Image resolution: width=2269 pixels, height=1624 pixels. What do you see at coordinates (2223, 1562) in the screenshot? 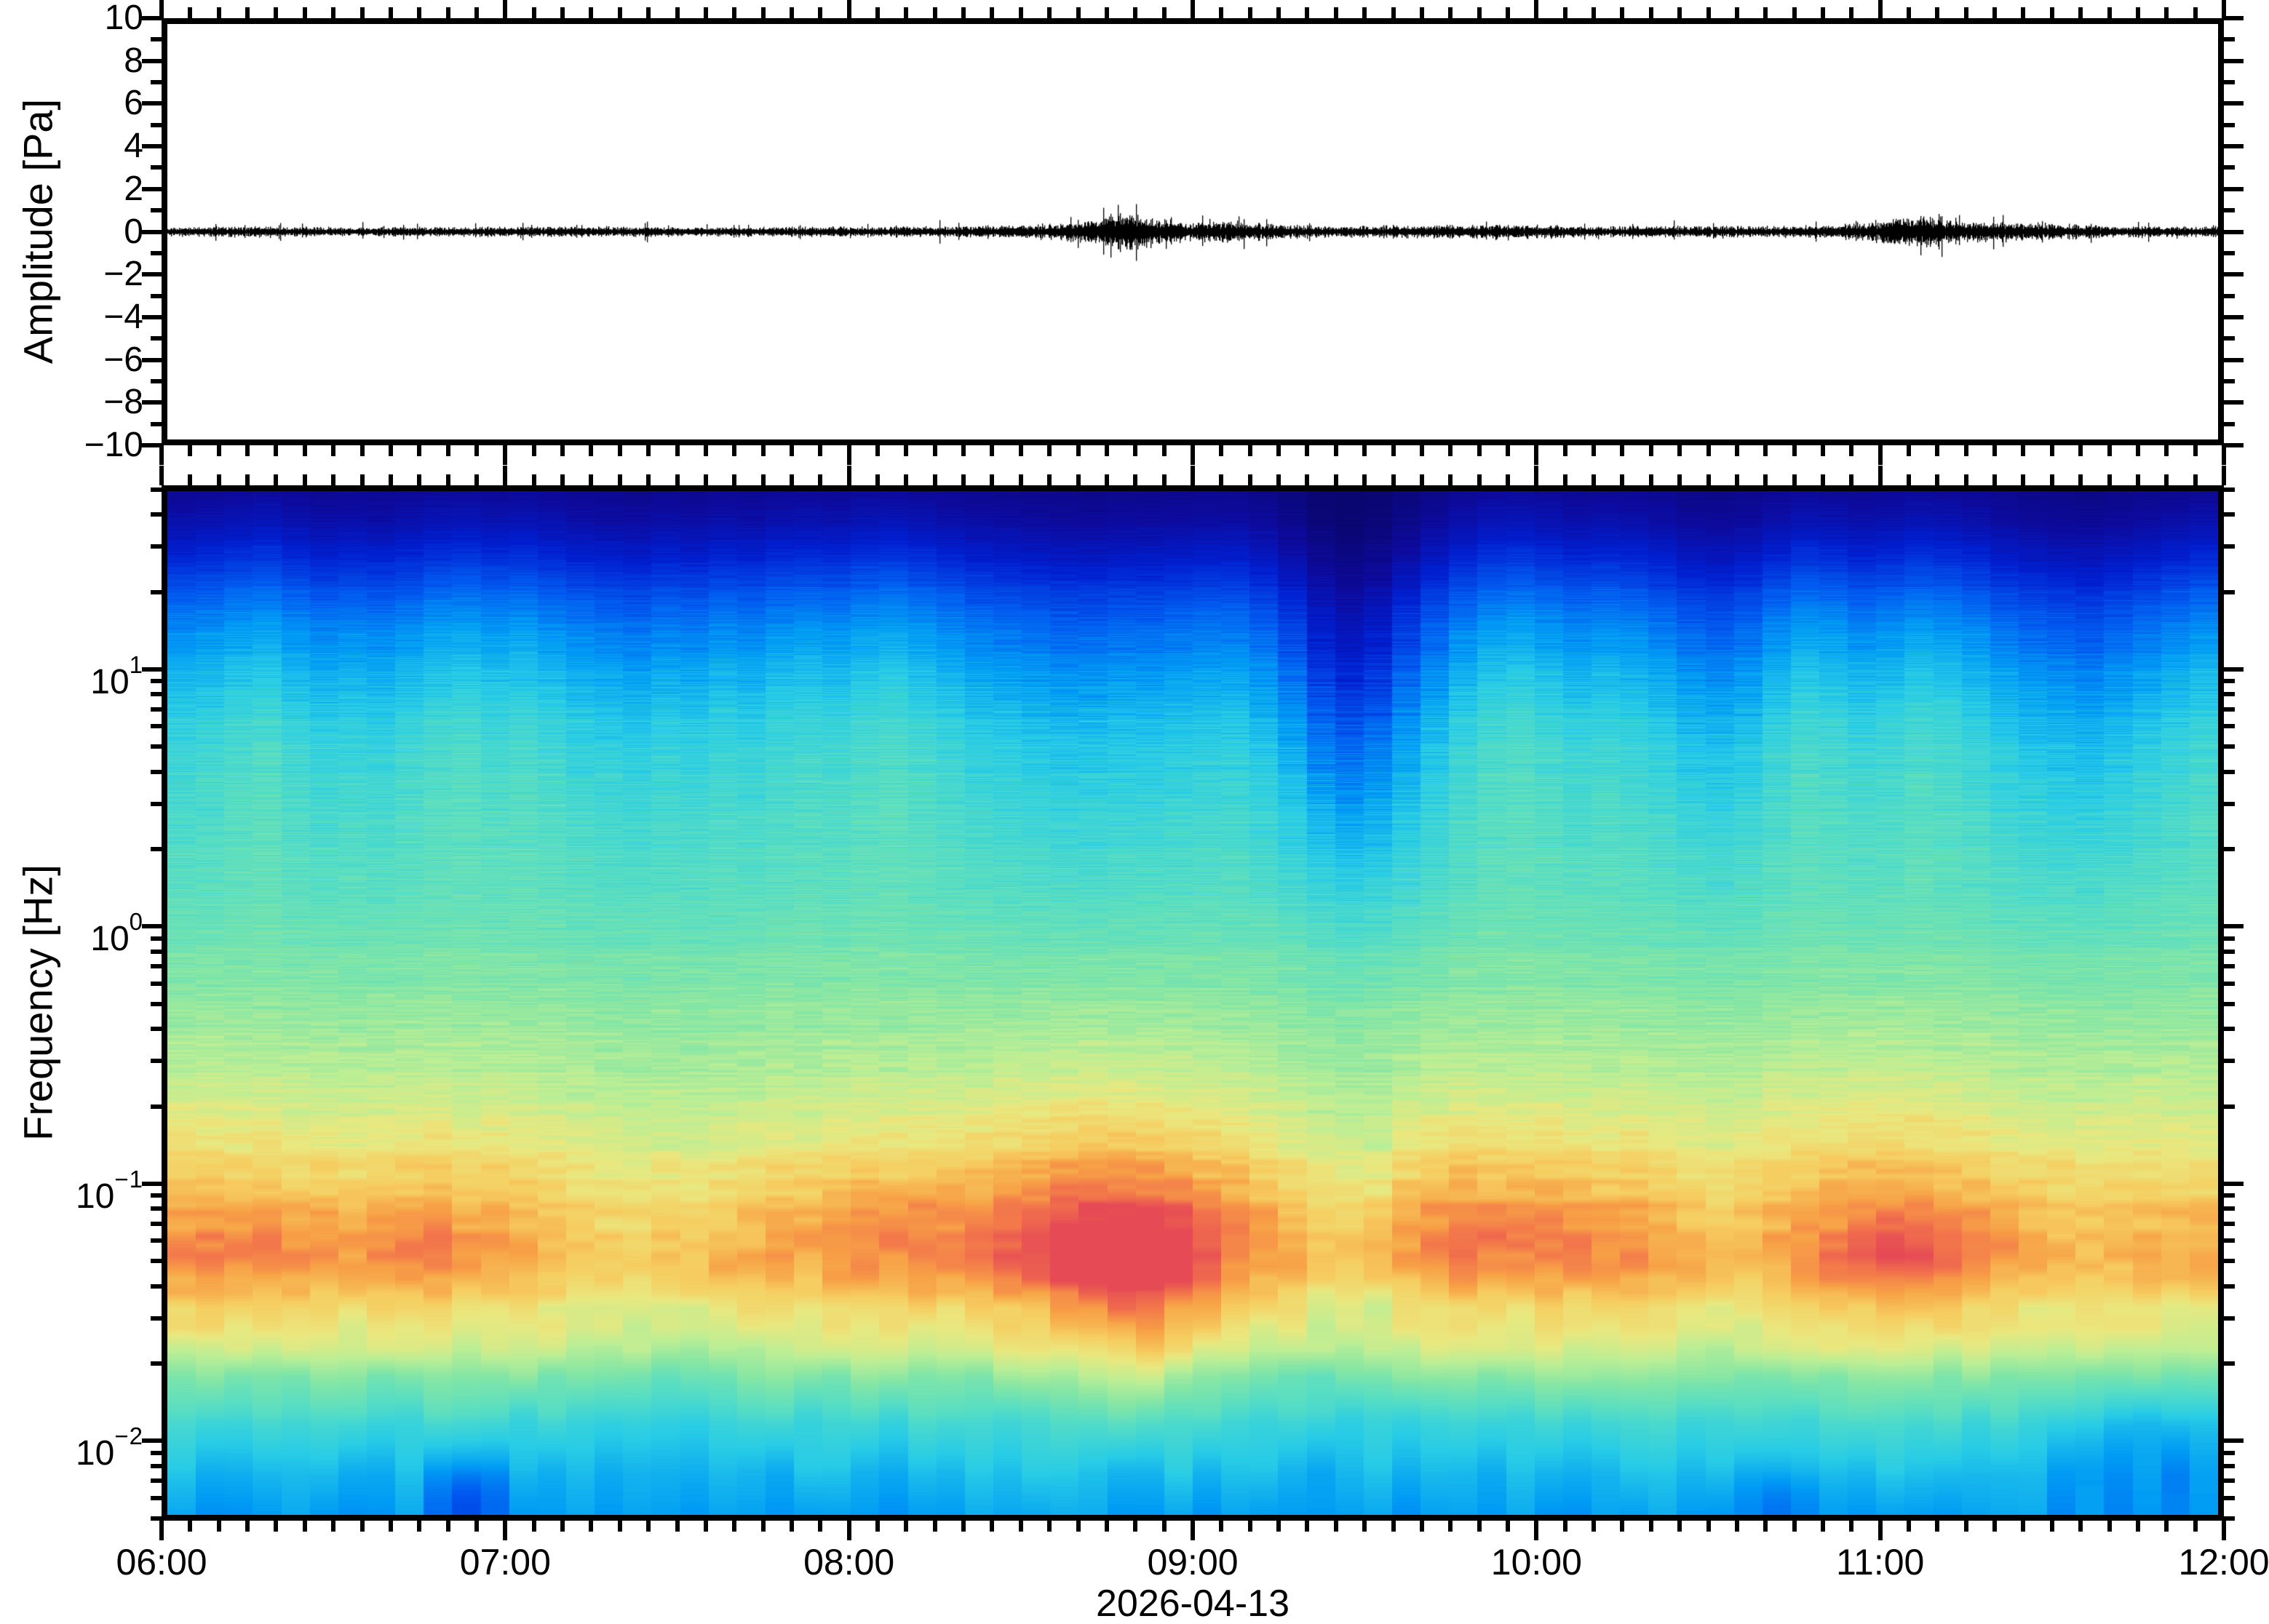
I see `hour-tick-label: 12:00` at bounding box center [2223, 1562].